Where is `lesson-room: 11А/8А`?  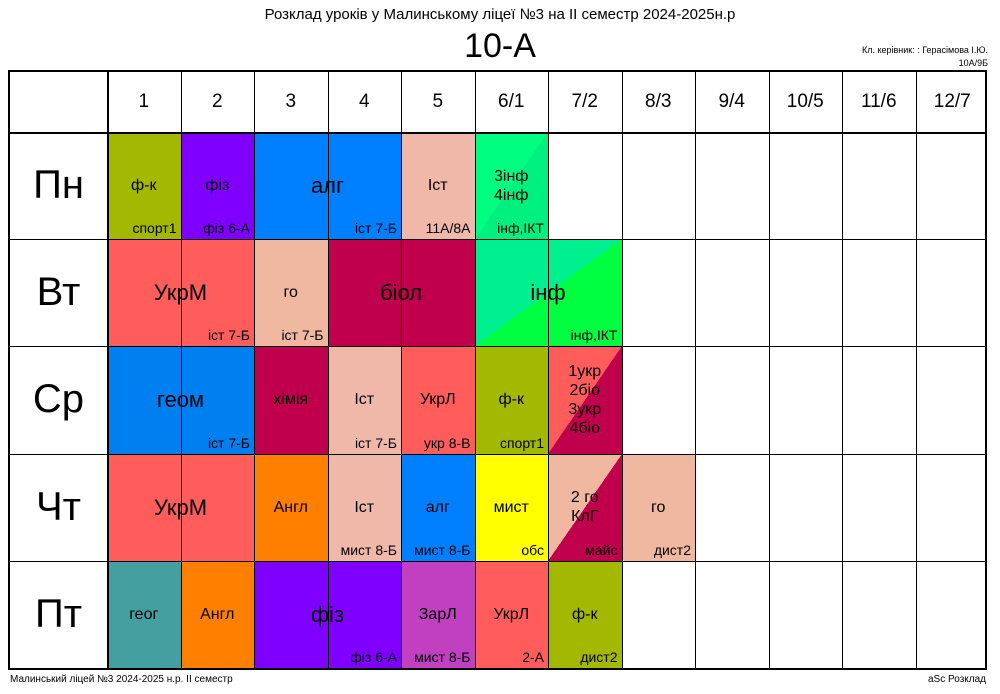
lesson-room: 11А/8А is located at coordinates (448, 228).